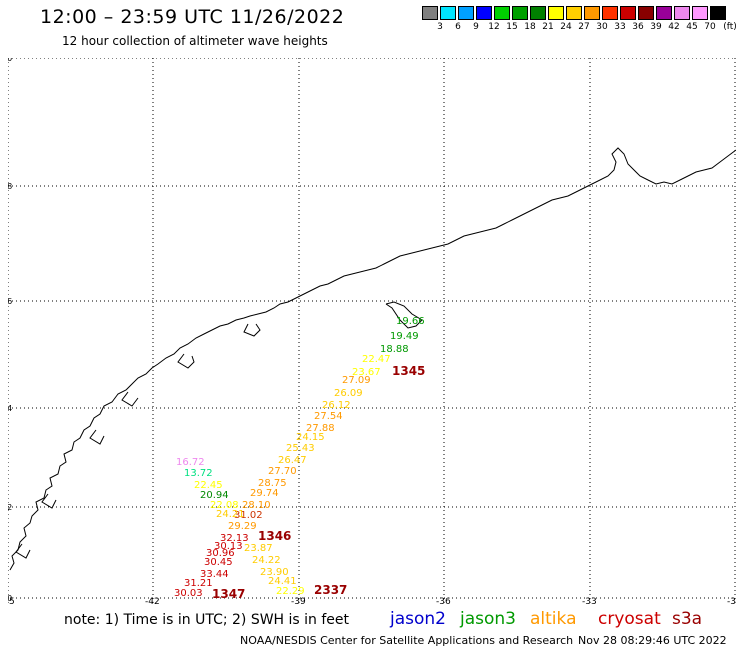 The height and width of the screenshot is (650, 740). Describe the element at coordinates (274, 536) in the screenshot. I see `pass-time-label: 1346` at that location.